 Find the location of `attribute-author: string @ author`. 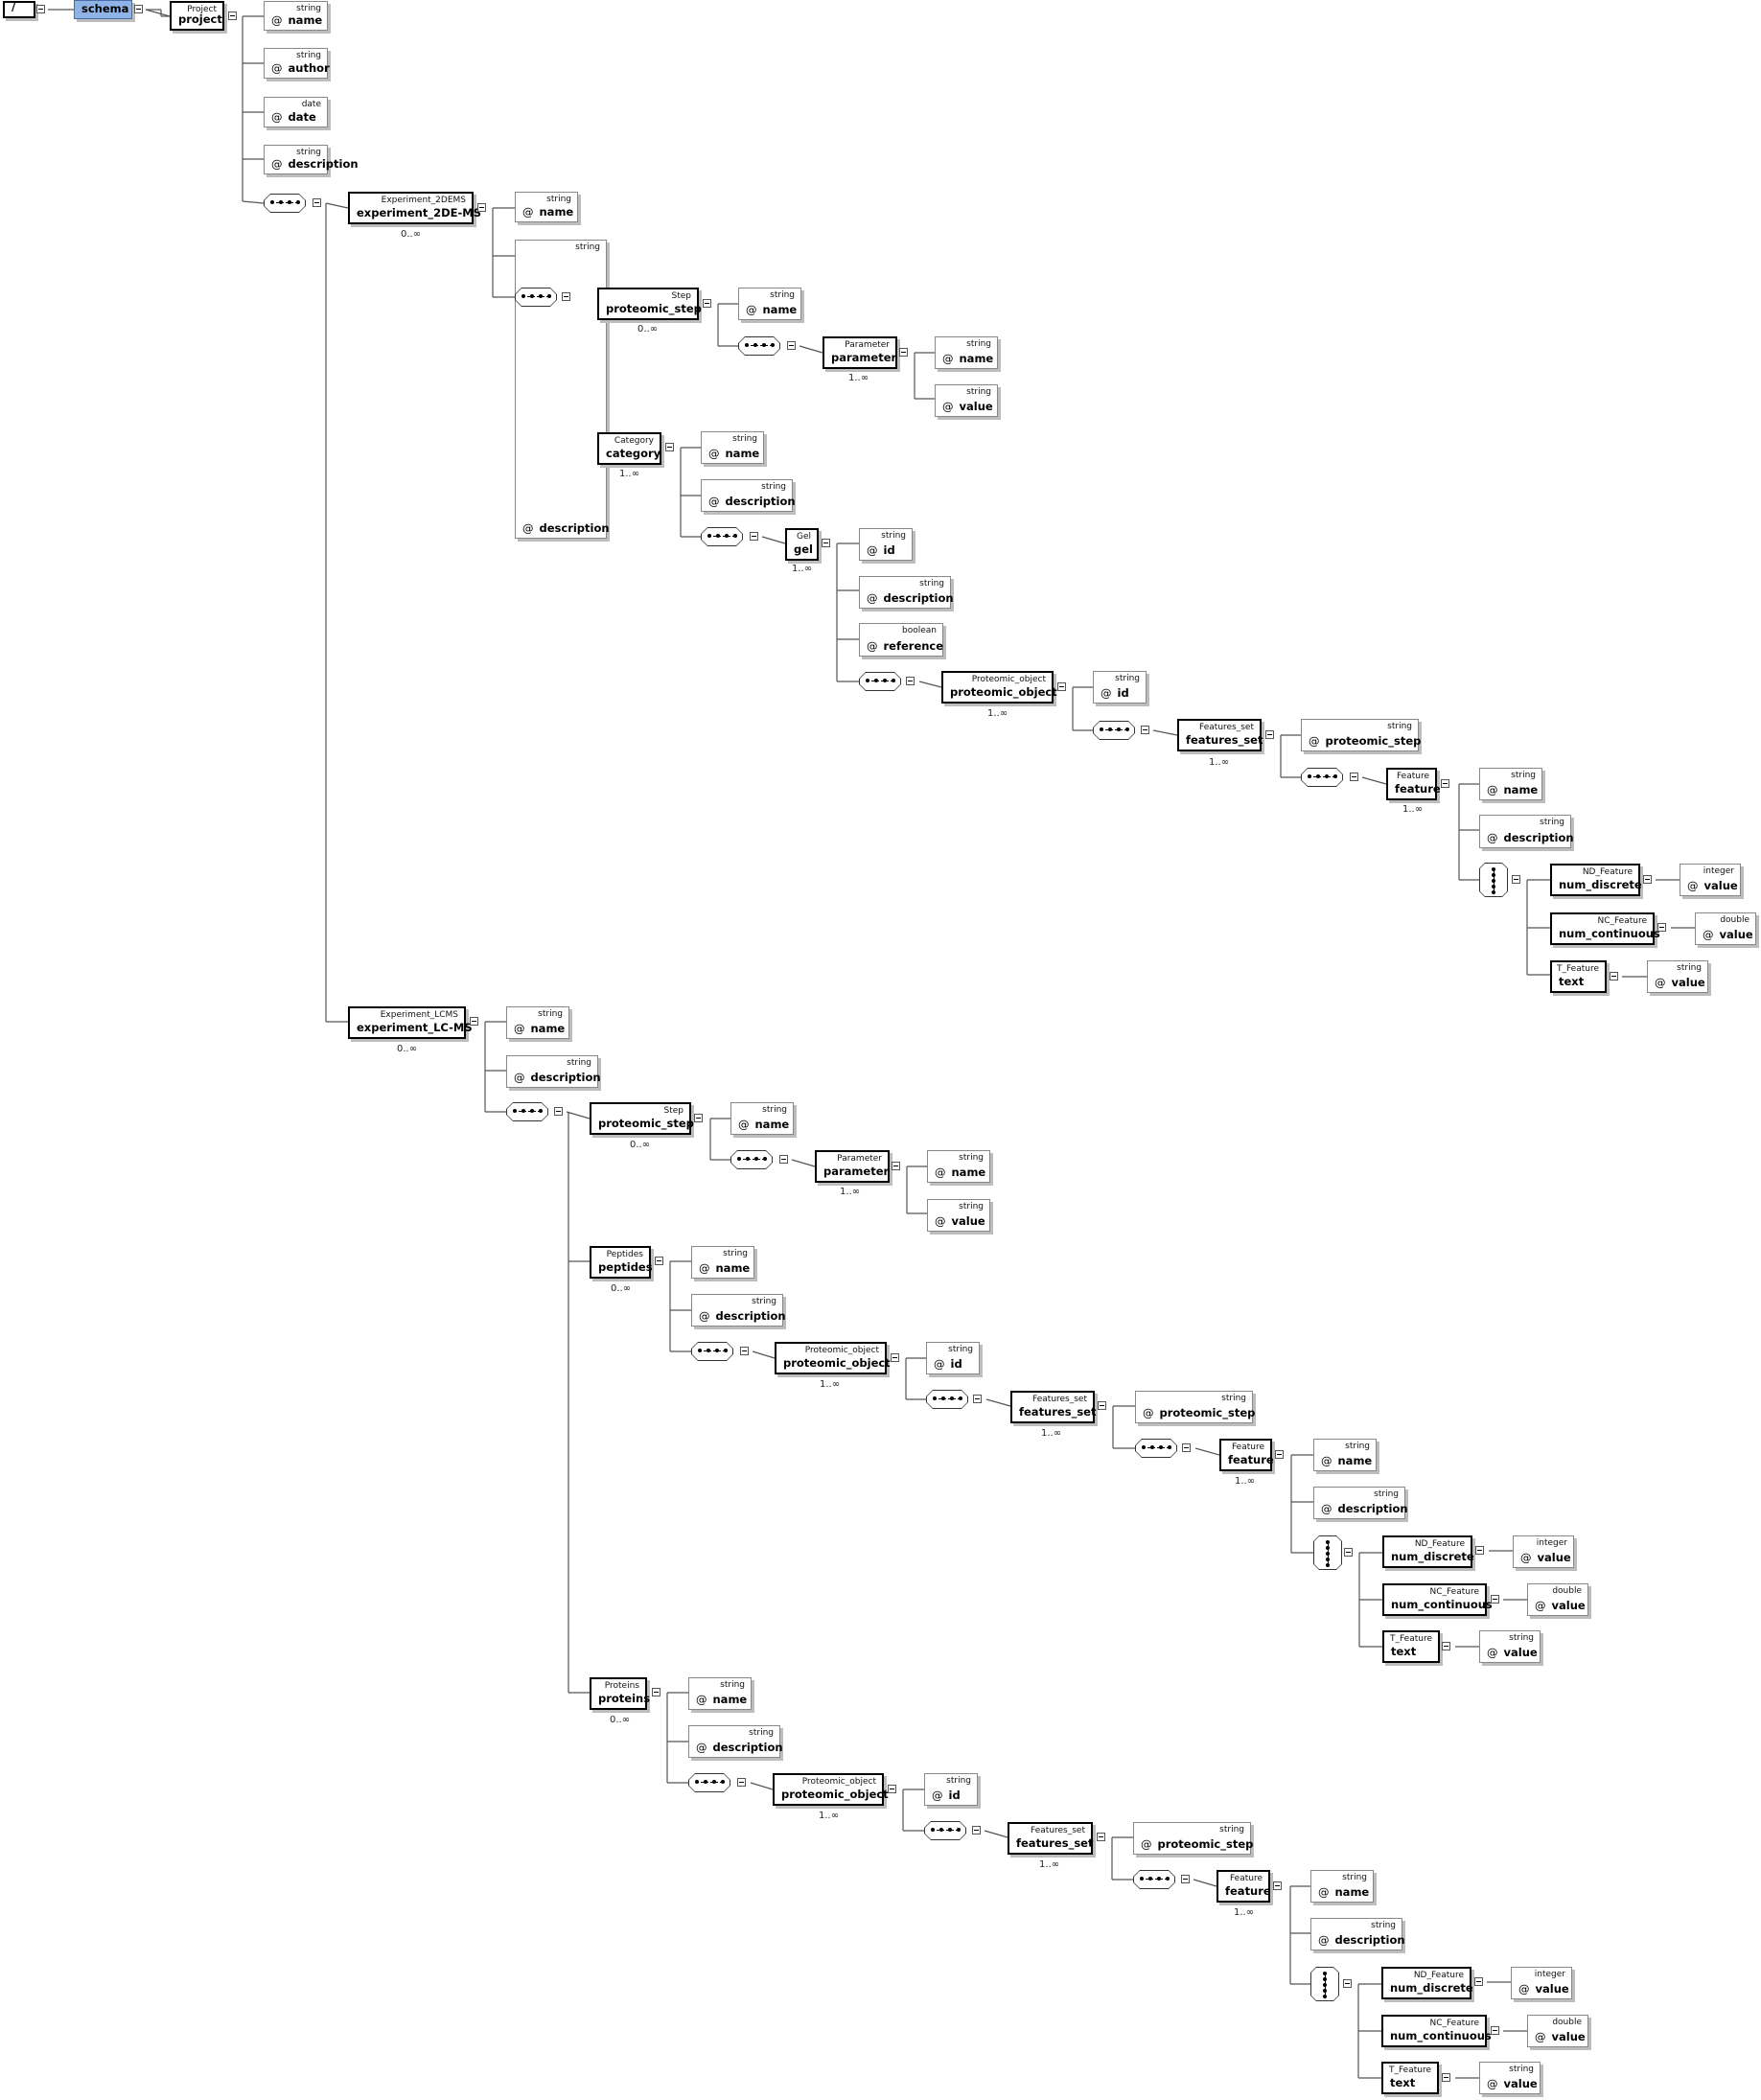

attribute-author: string @ author is located at coordinates (297, 63).